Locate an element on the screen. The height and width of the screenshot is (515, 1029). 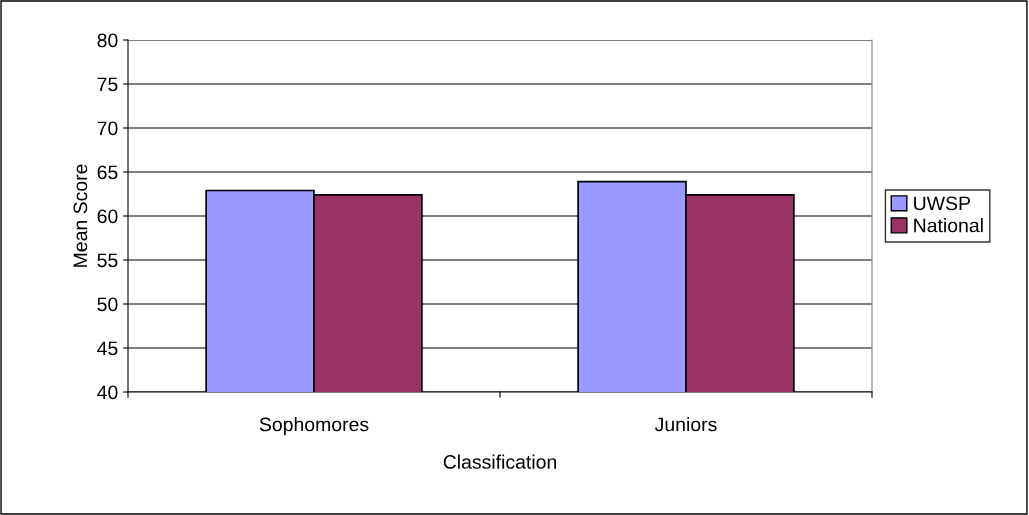
y-tick-label: 75 is located at coordinates (107, 84).